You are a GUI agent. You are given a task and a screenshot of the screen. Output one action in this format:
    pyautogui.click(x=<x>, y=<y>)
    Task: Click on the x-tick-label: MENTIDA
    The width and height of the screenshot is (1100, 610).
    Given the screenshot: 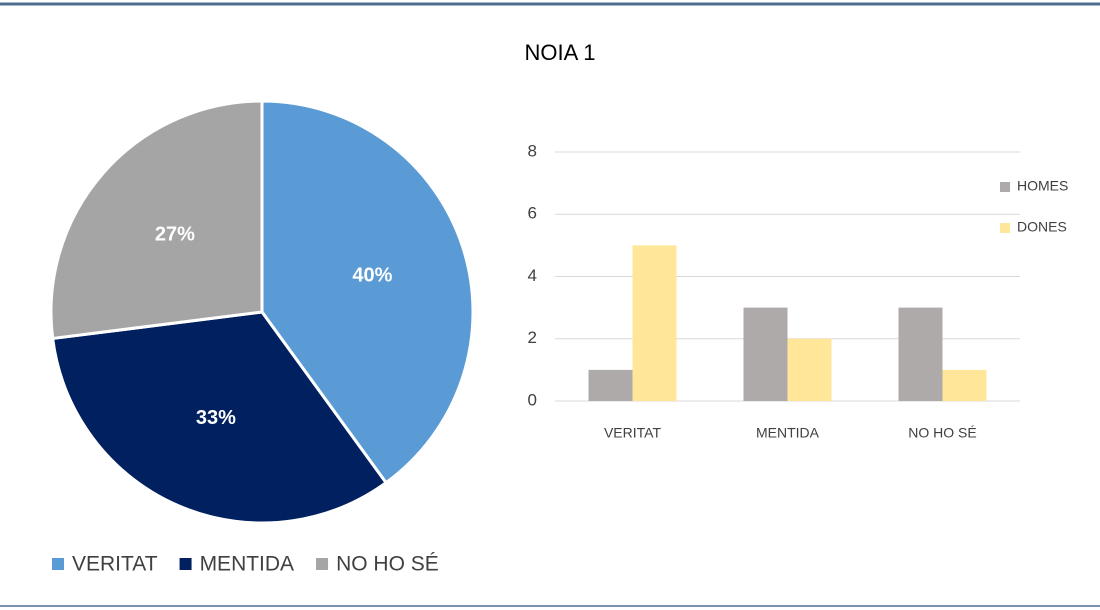 What is the action you would take?
    pyautogui.click(x=788, y=433)
    